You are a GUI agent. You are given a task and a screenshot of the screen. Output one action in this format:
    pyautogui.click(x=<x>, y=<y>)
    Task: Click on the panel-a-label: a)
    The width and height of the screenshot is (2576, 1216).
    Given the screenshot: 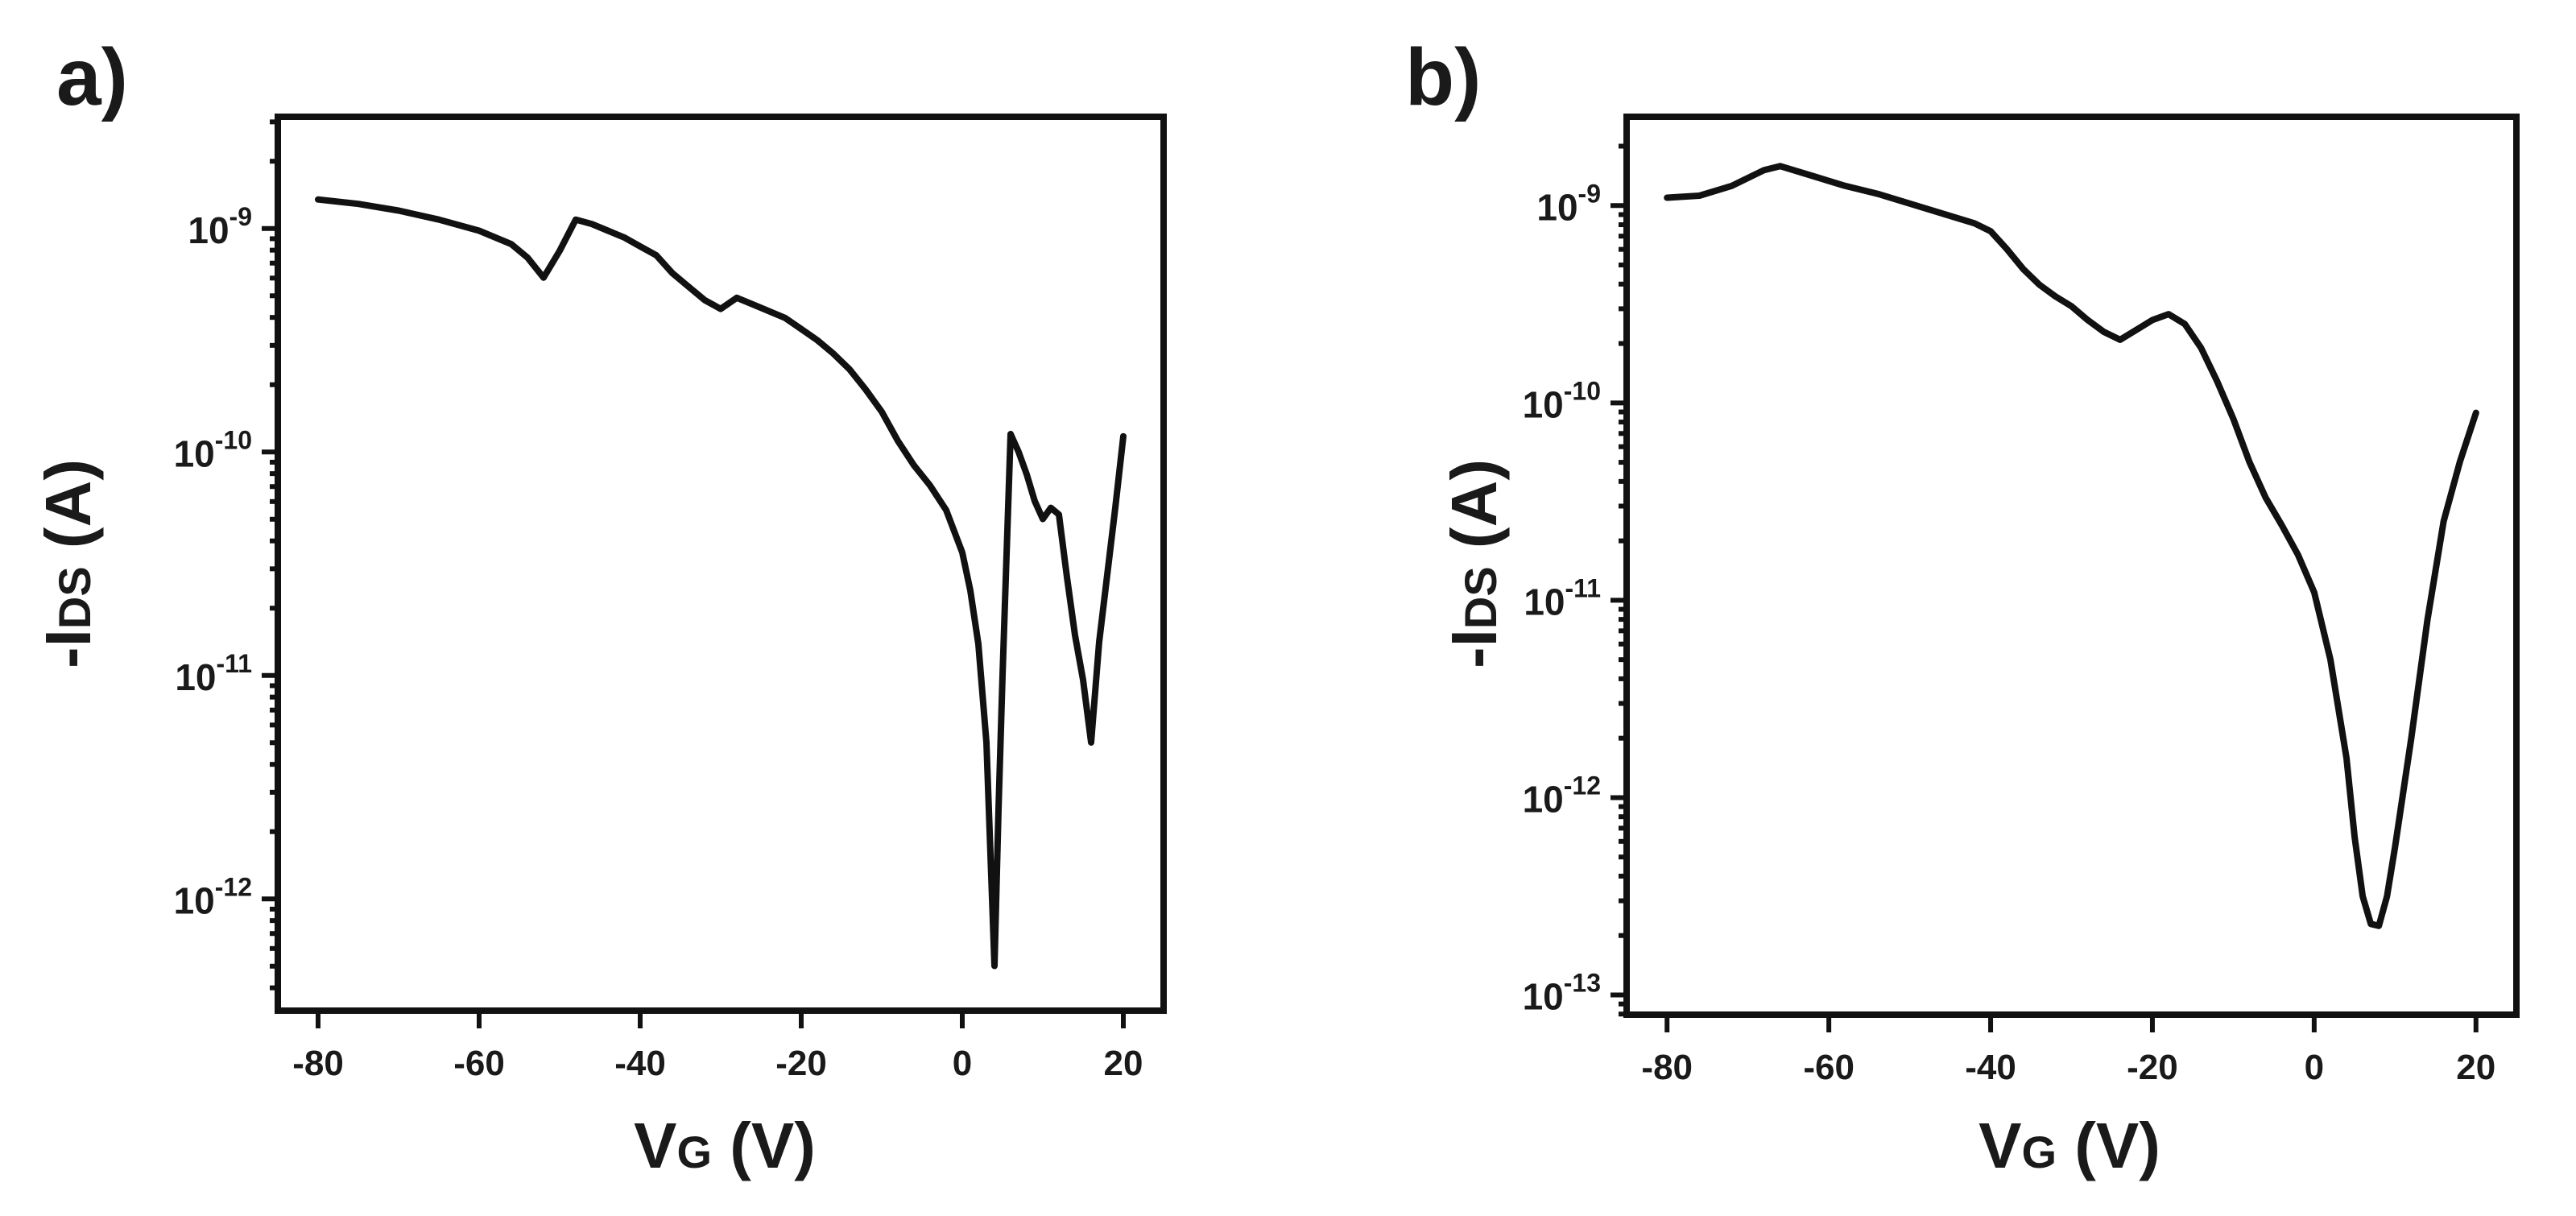 What is the action you would take?
    pyautogui.click(x=92, y=77)
    